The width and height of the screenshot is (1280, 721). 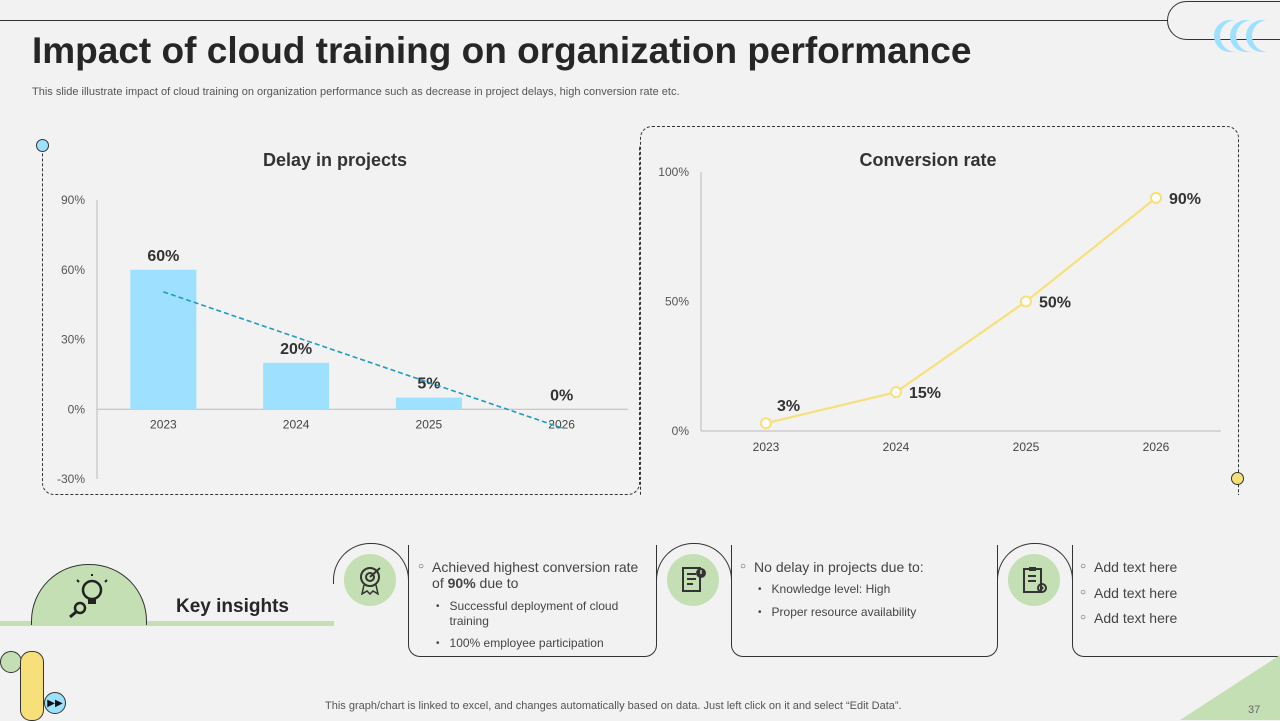 I want to click on series-line, so click(x=961, y=311).